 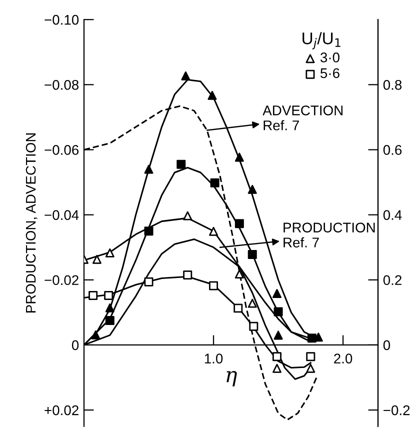 What do you see at coordinates (61, 410) in the screenshot?
I see `y-tick-label: +0.02` at bounding box center [61, 410].